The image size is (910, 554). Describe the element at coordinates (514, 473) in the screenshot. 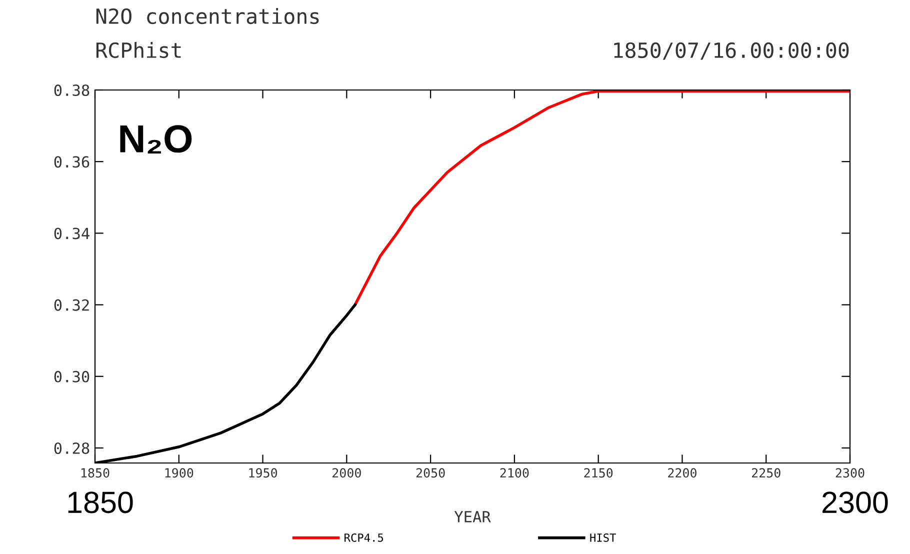

I see `x-tick-label: 2100` at that location.